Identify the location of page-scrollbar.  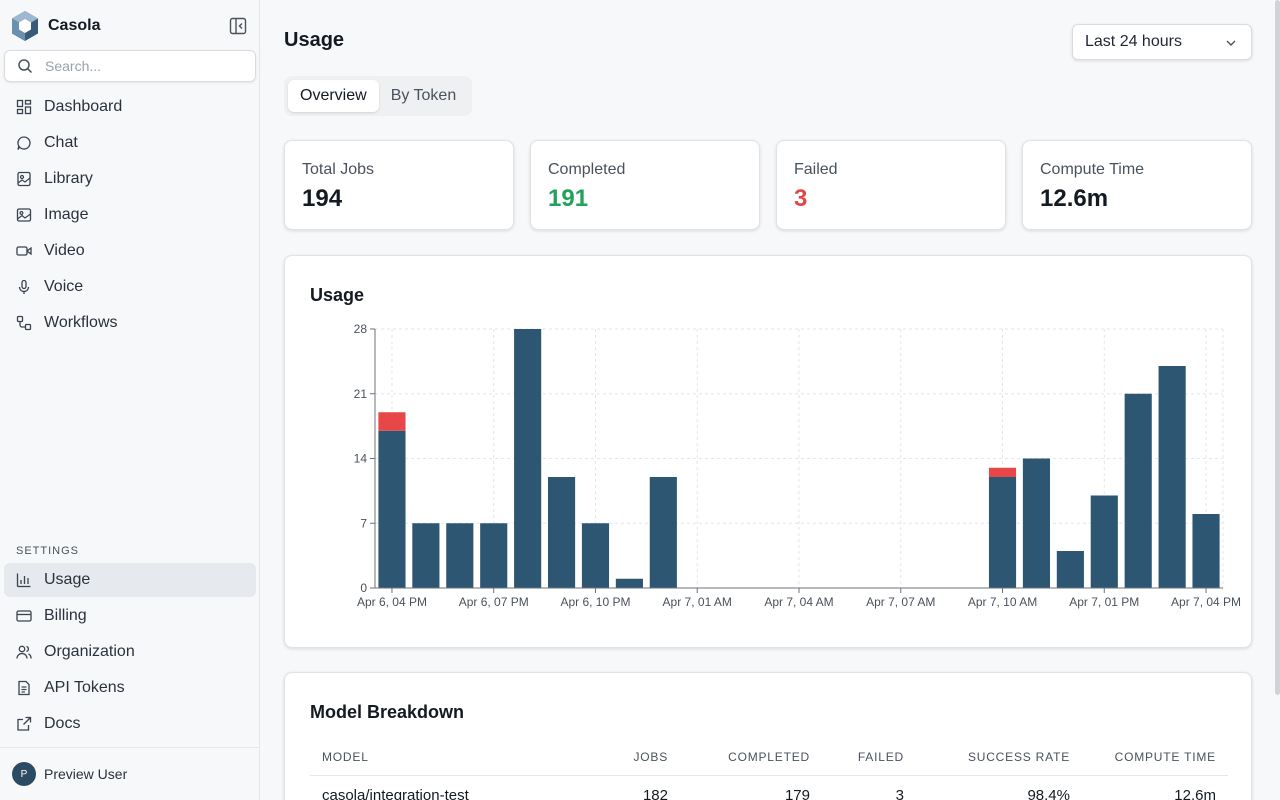
(1277, 347).